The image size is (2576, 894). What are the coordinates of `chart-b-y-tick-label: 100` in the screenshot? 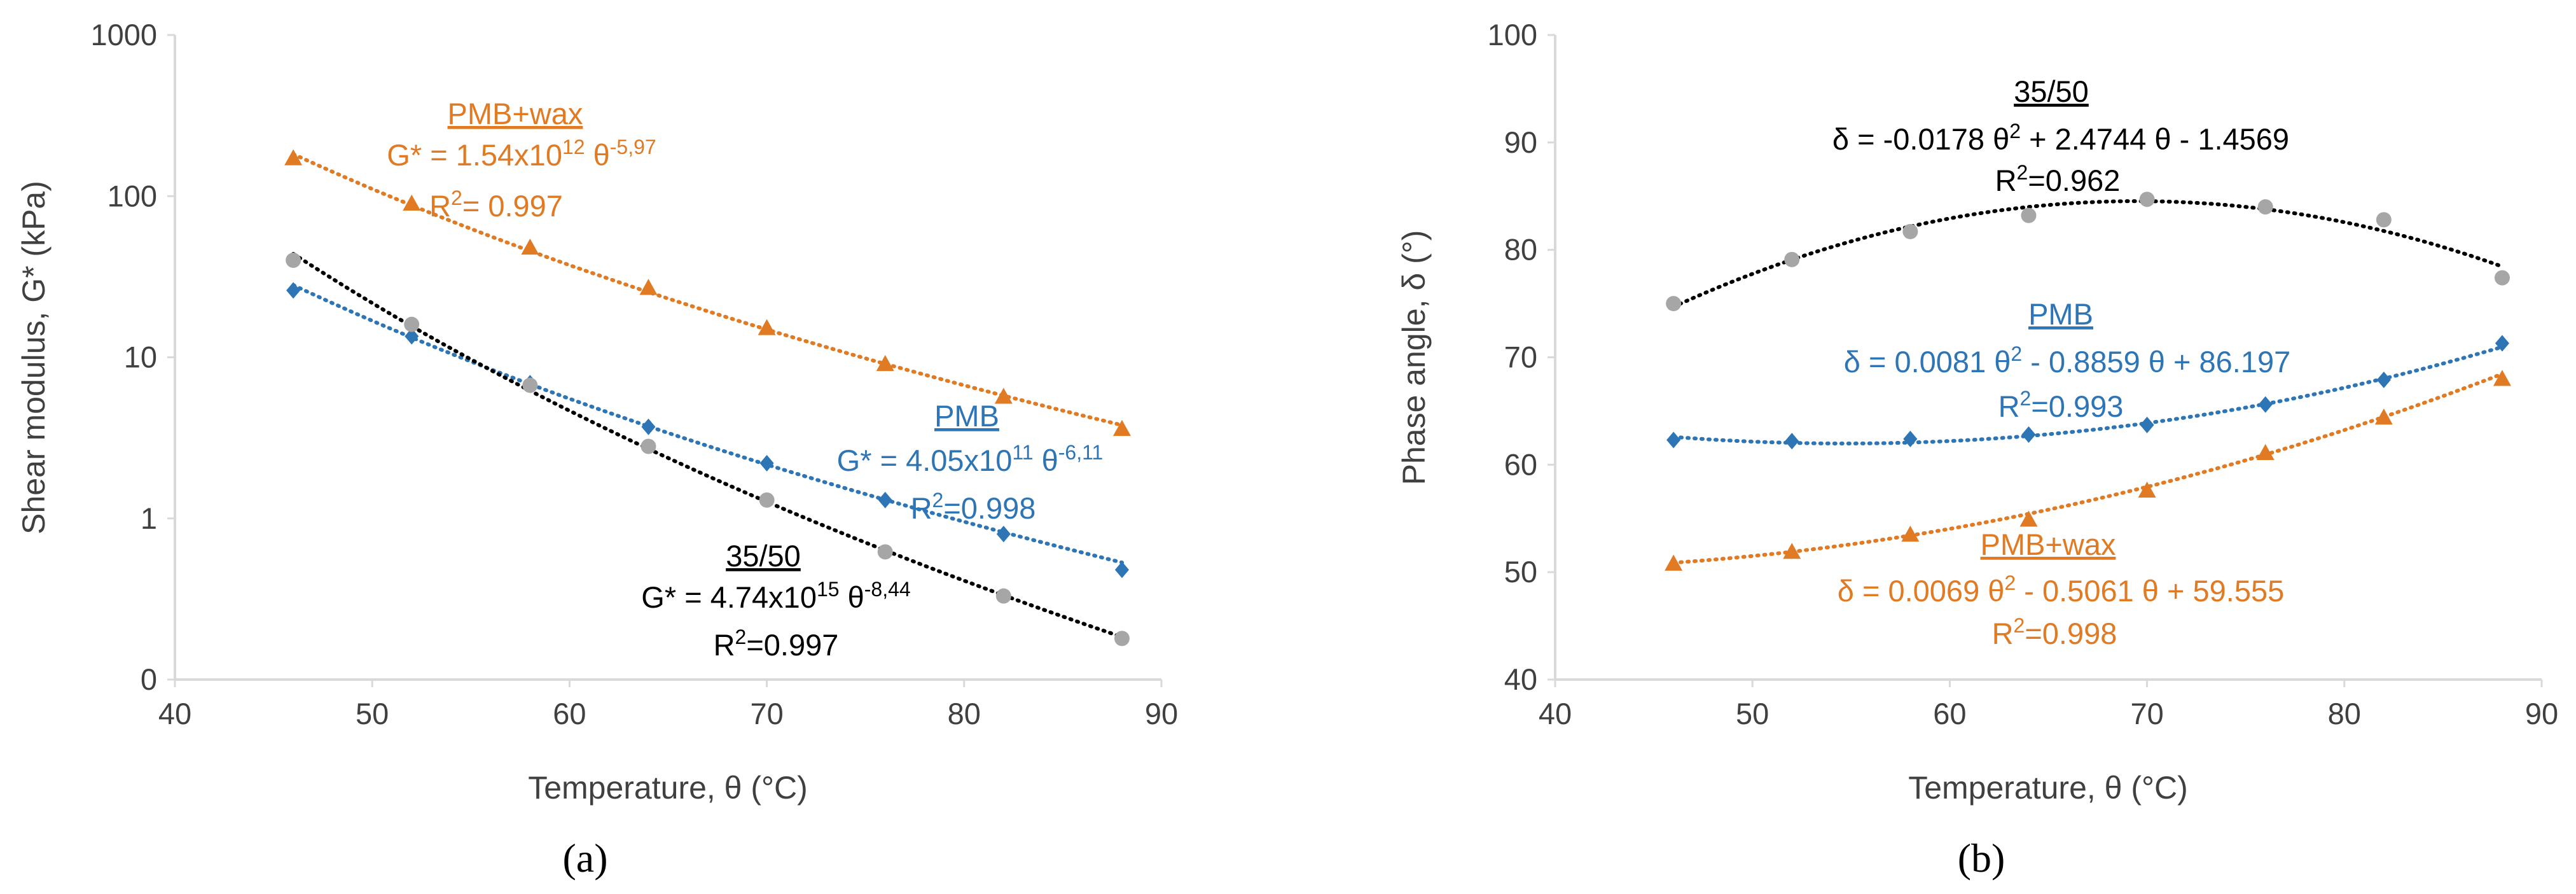 It's located at (1512, 35).